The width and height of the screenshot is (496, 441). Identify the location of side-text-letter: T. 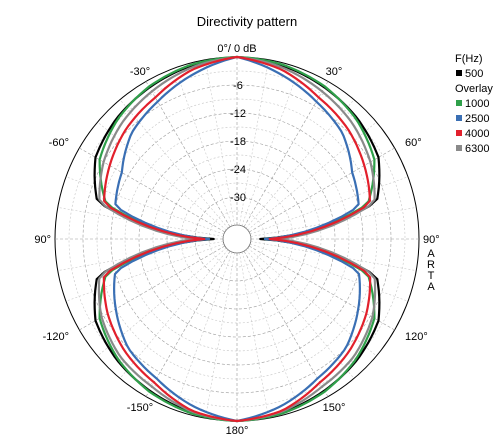
(431, 276).